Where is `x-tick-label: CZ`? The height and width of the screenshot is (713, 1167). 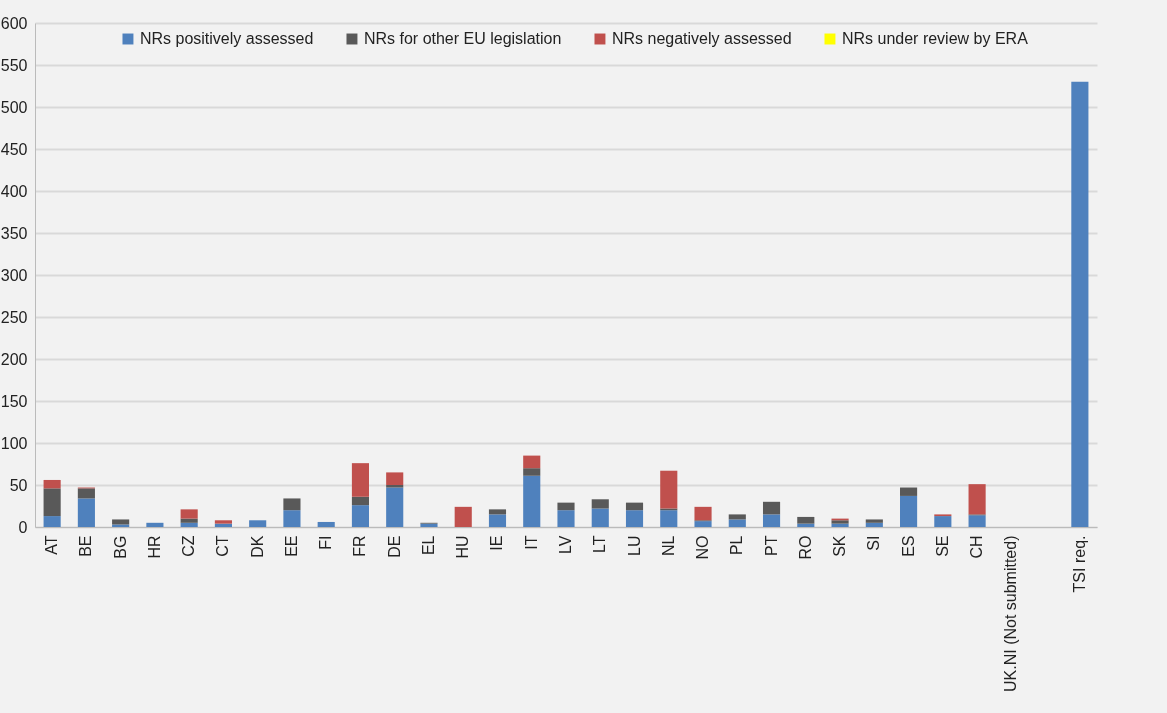
x-tick-label: CZ is located at coordinates (189, 546).